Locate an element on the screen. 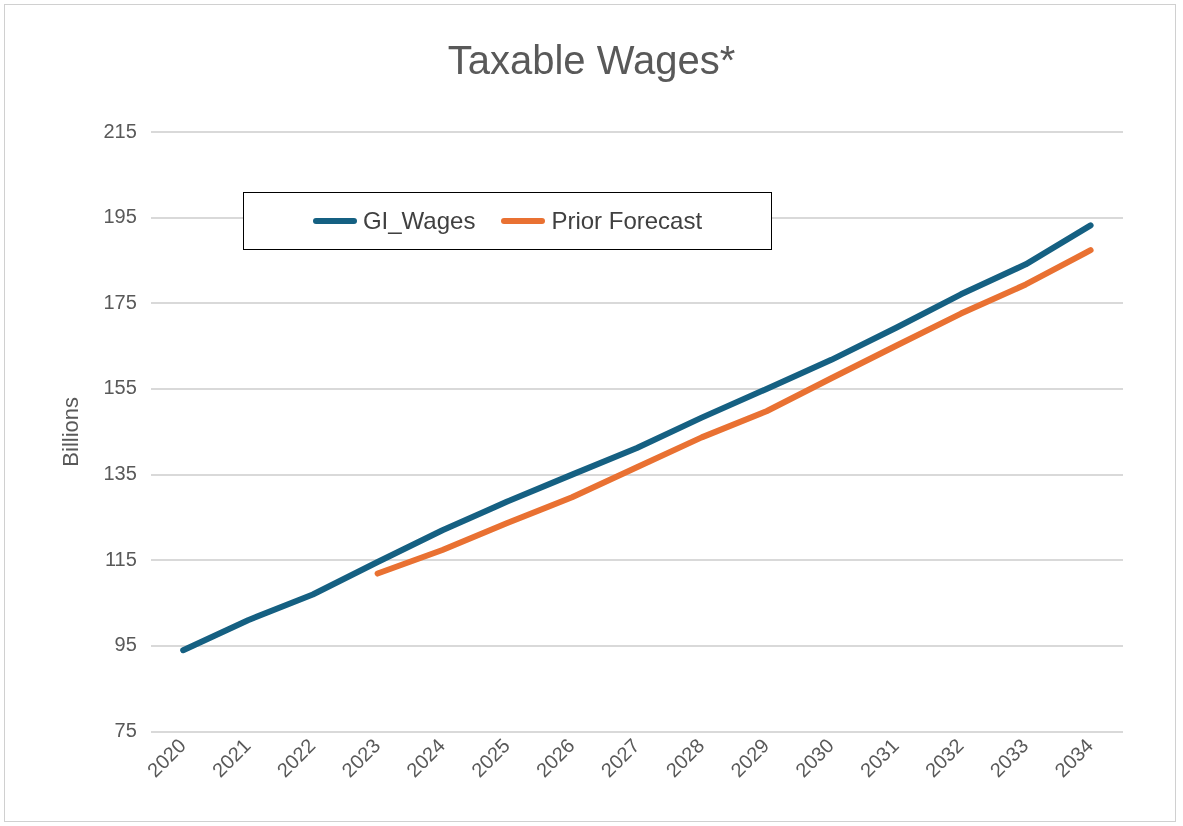 This screenshot has width=1183, height=826. legend-label: Prior Forecast is located at coordinates (627, 221).